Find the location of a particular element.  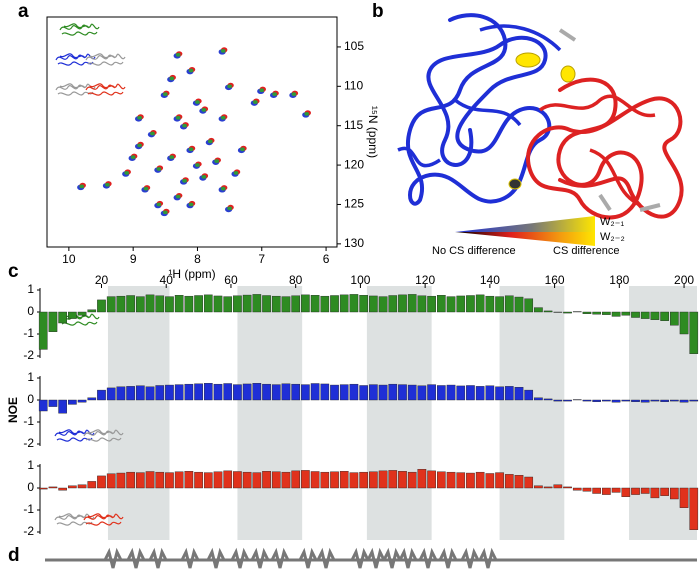

x-tick-label: 20 is located at coordinates (102, 280).